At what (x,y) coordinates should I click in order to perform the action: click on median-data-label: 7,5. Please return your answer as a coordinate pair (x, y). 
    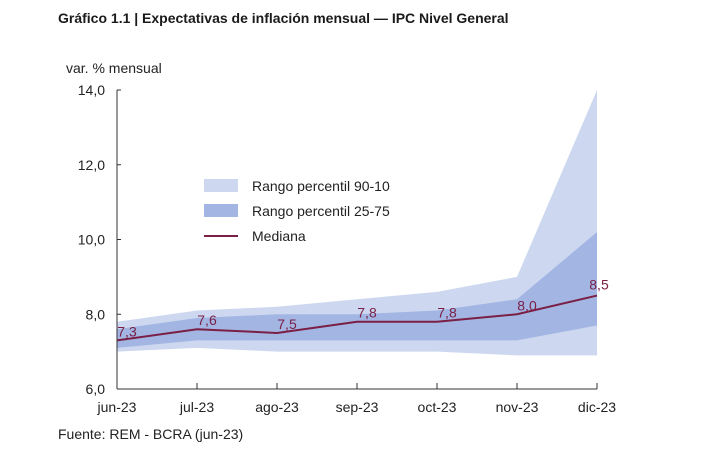
    Looking at the image, I should click on (287, 324).